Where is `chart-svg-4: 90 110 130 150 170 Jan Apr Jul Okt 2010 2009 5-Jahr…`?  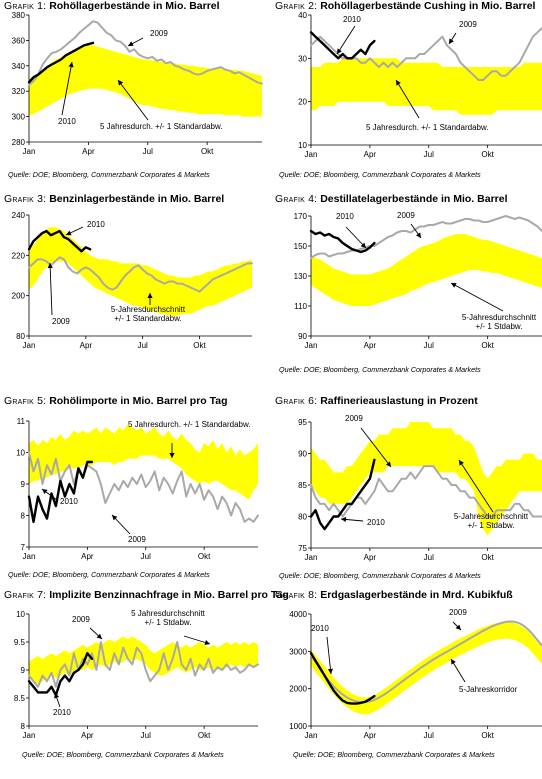 chart-svg-4: 90 110 130 150 170 Jan Apr Jul Okt 2010 2009 5-Jahr… is located at coordinates (418, 280).